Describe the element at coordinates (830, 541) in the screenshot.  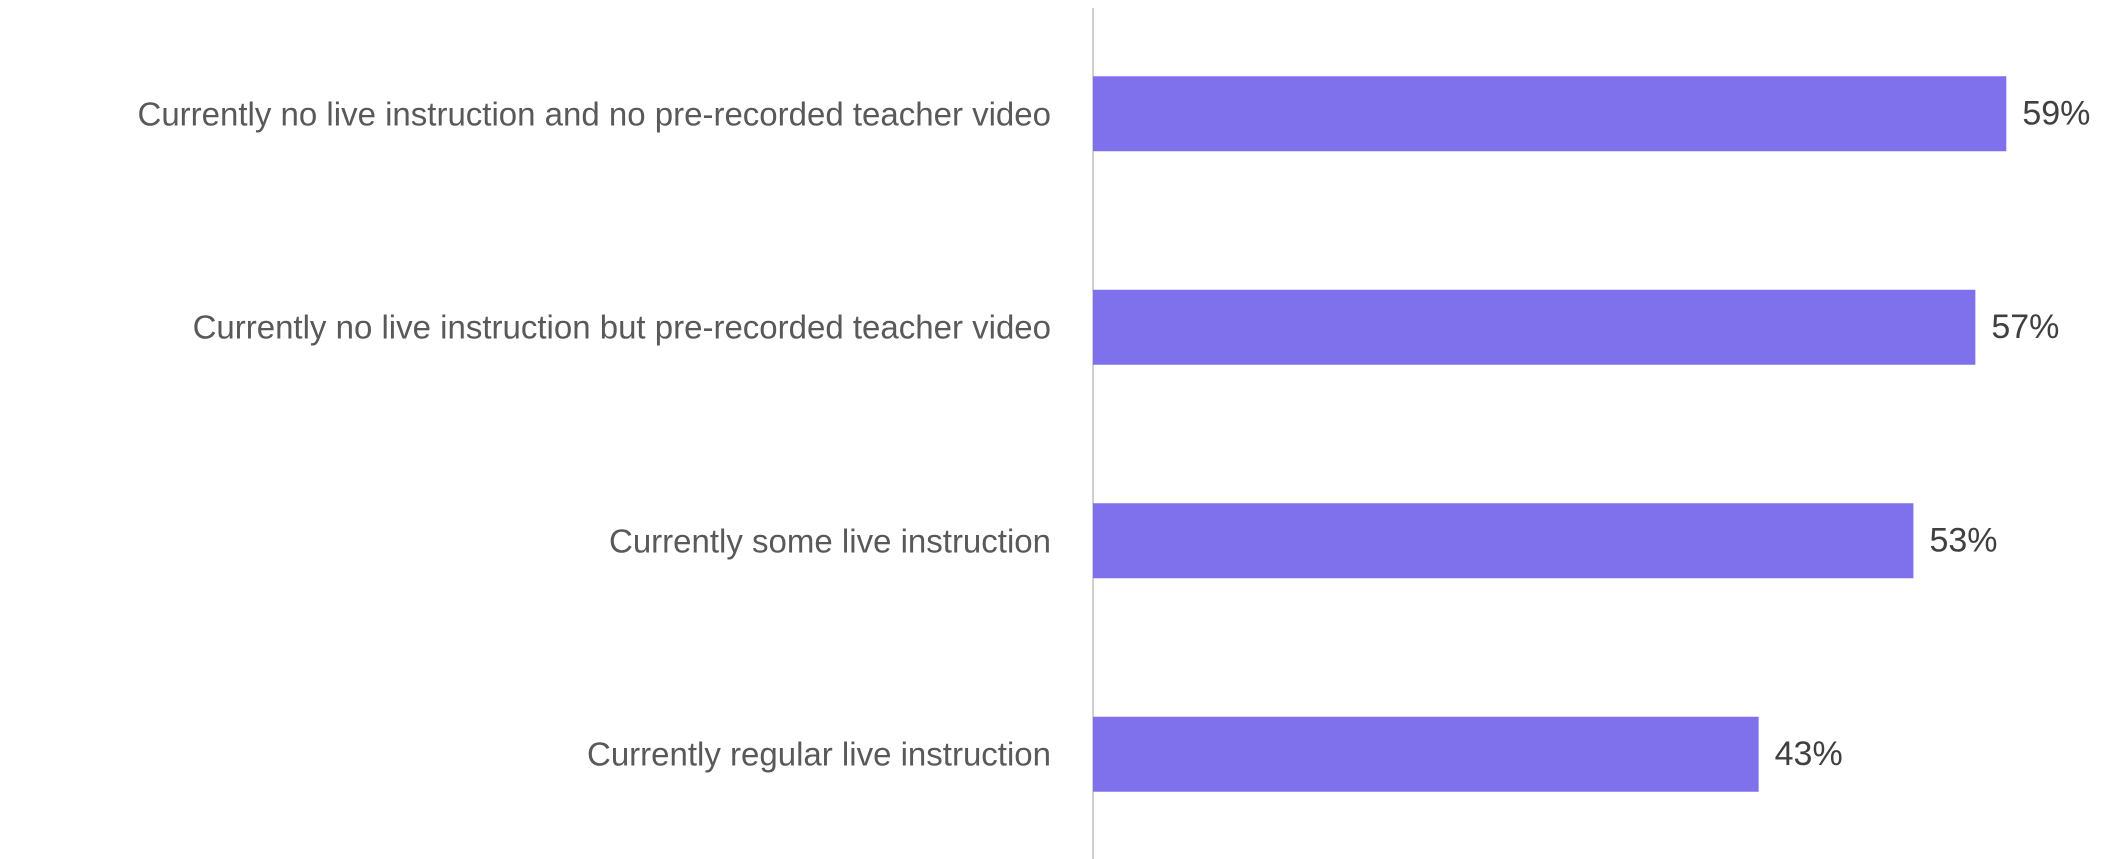
I see `category-label: Currently some live instruction` at that location.